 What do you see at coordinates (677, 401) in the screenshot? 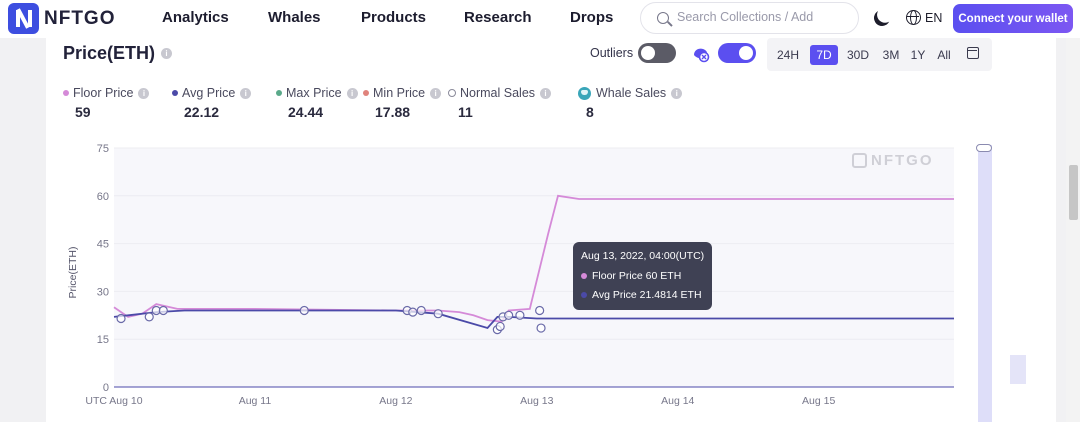
I see `x-tick-label: Aug 14` at bounding box center [677, 401].